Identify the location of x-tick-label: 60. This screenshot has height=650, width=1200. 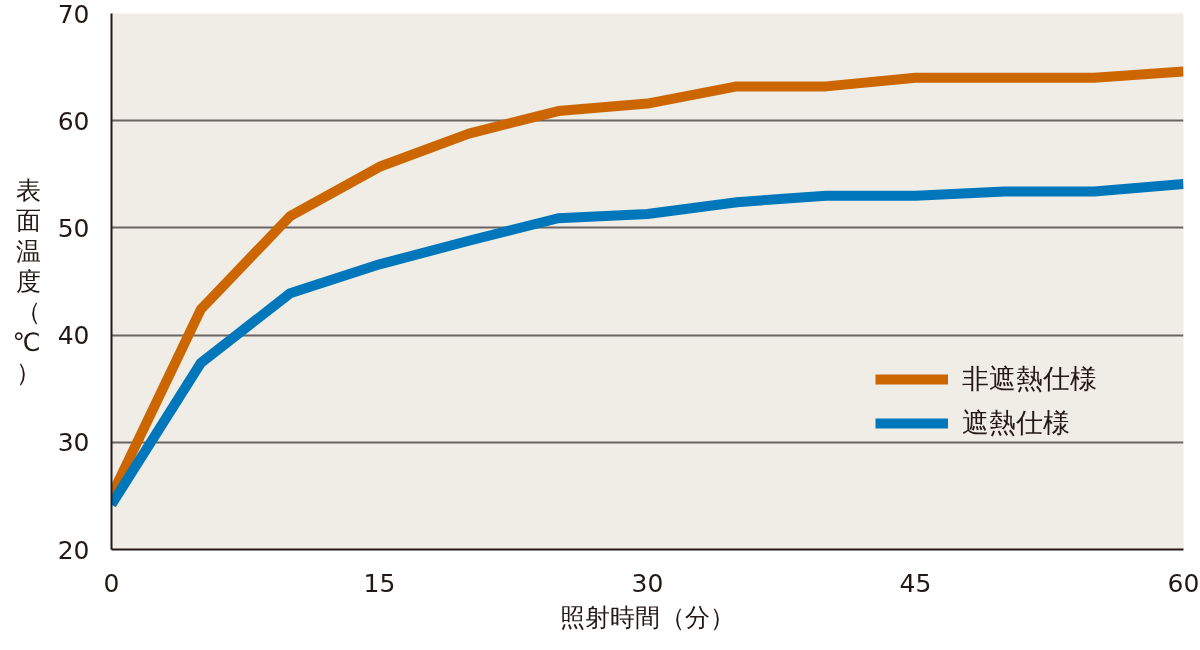
(1183, 583).